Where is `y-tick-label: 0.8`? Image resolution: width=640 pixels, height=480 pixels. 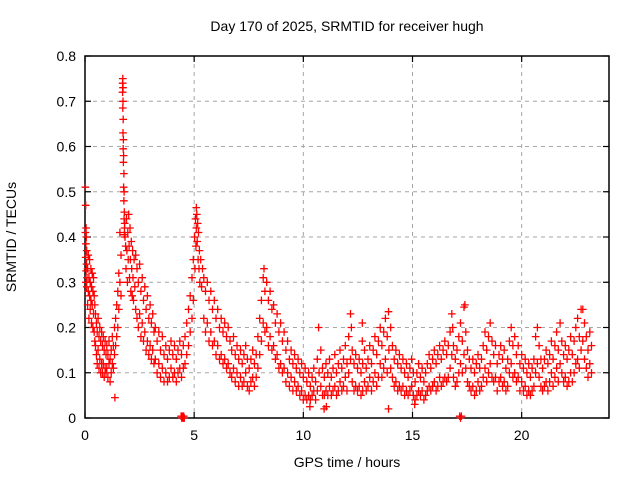
y-tick-label: 0.8 is located at coordinates (67, 56).